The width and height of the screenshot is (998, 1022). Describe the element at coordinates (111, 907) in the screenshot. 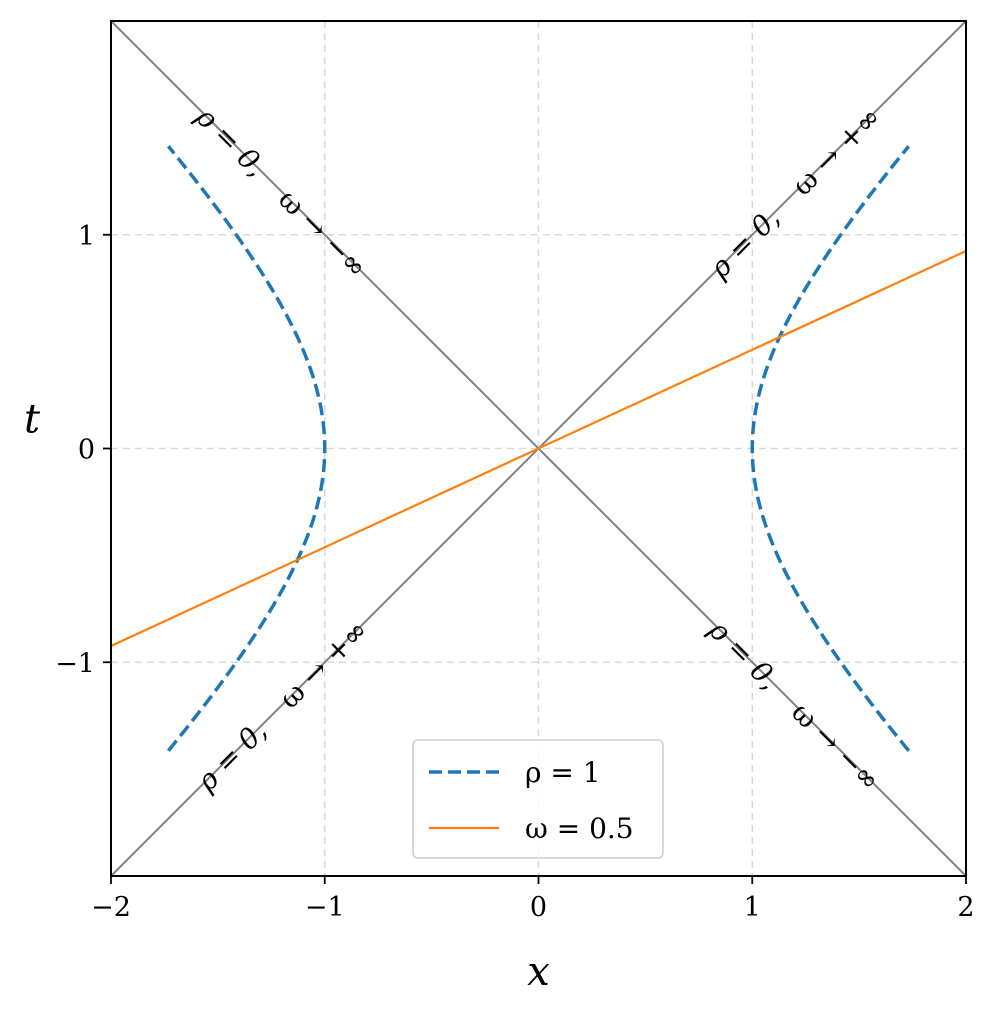

I see `x-tick-label: −2` at that location.